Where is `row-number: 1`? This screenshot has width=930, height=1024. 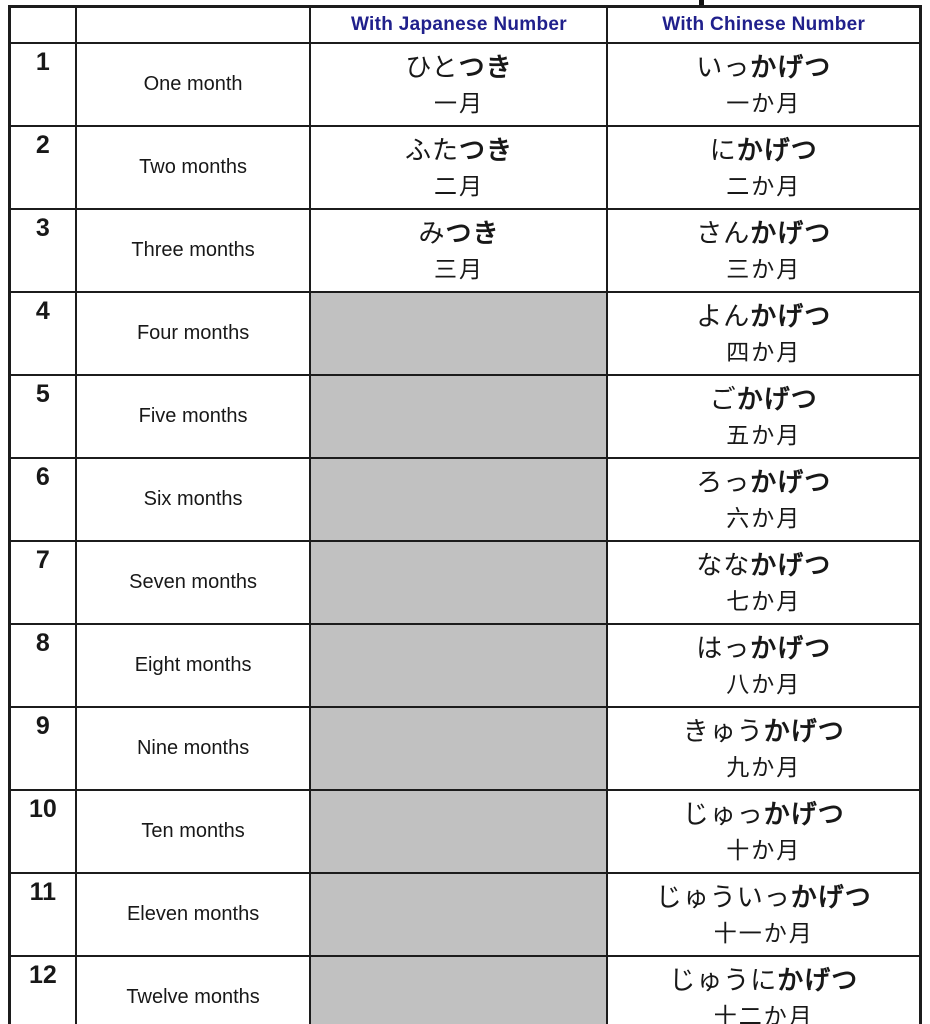 row-number: 1 is located at coordinates (42, 84).